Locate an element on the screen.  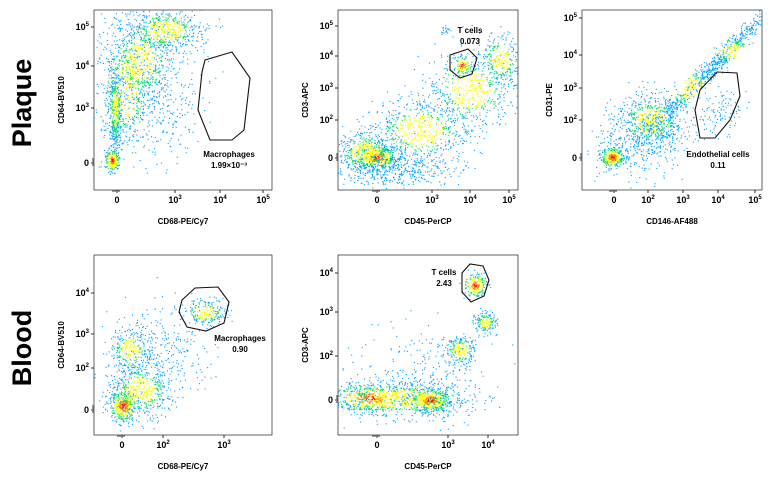
row-label-blood: Blood is located at coordinates (22, 348).